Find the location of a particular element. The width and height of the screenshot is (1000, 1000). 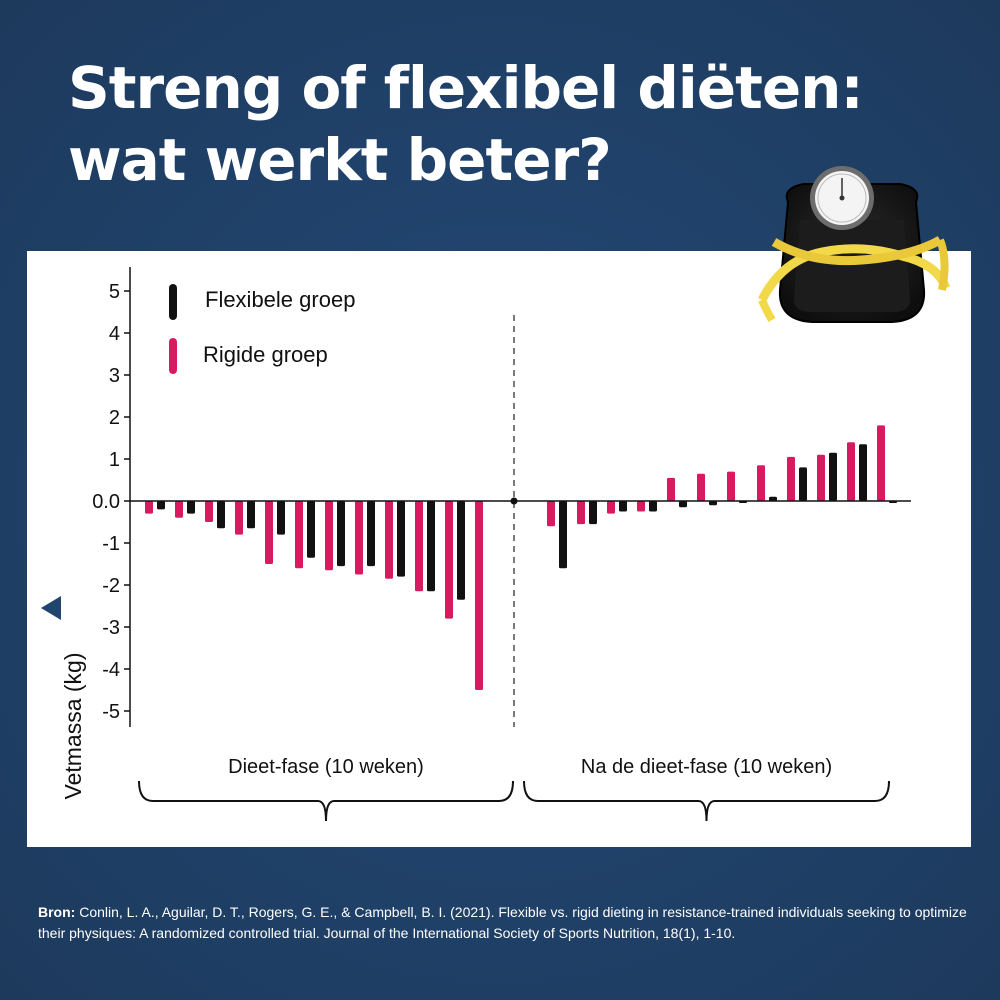

source-prefix: Bron: is located at coordinates (57, 912).